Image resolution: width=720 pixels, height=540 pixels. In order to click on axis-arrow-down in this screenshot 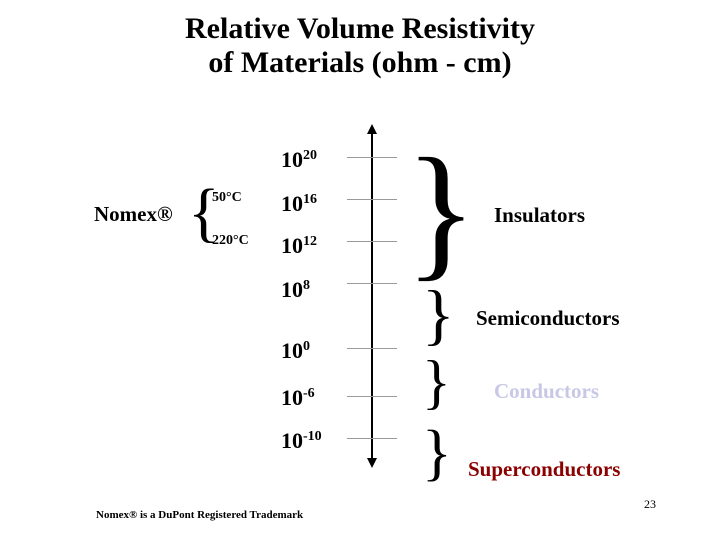, I will do `click(372, 463)`.